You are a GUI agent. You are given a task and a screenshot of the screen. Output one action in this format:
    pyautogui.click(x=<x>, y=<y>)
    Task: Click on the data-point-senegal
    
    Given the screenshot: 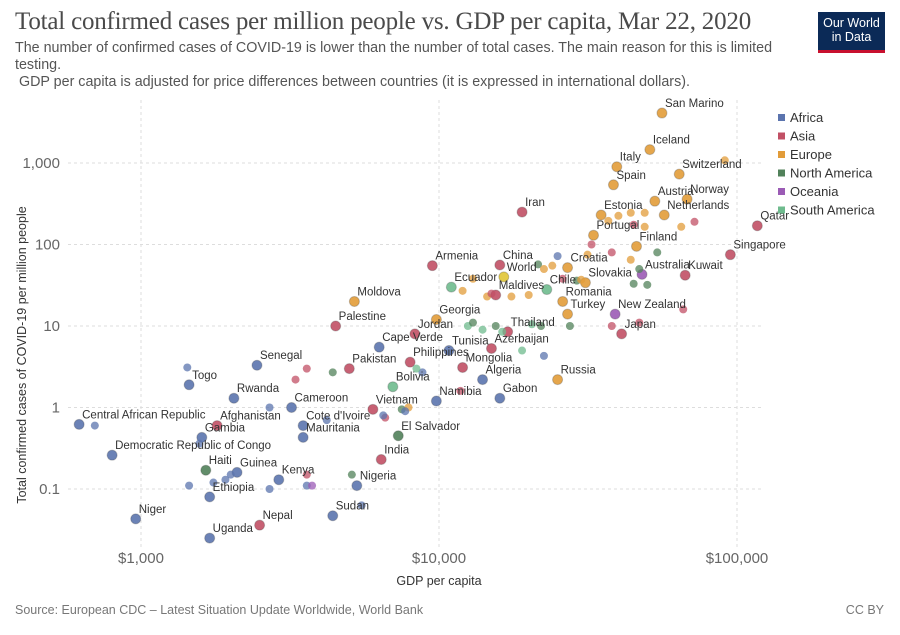 What is the action you would take?
    pyautogui.click(x=257, y=365)
    